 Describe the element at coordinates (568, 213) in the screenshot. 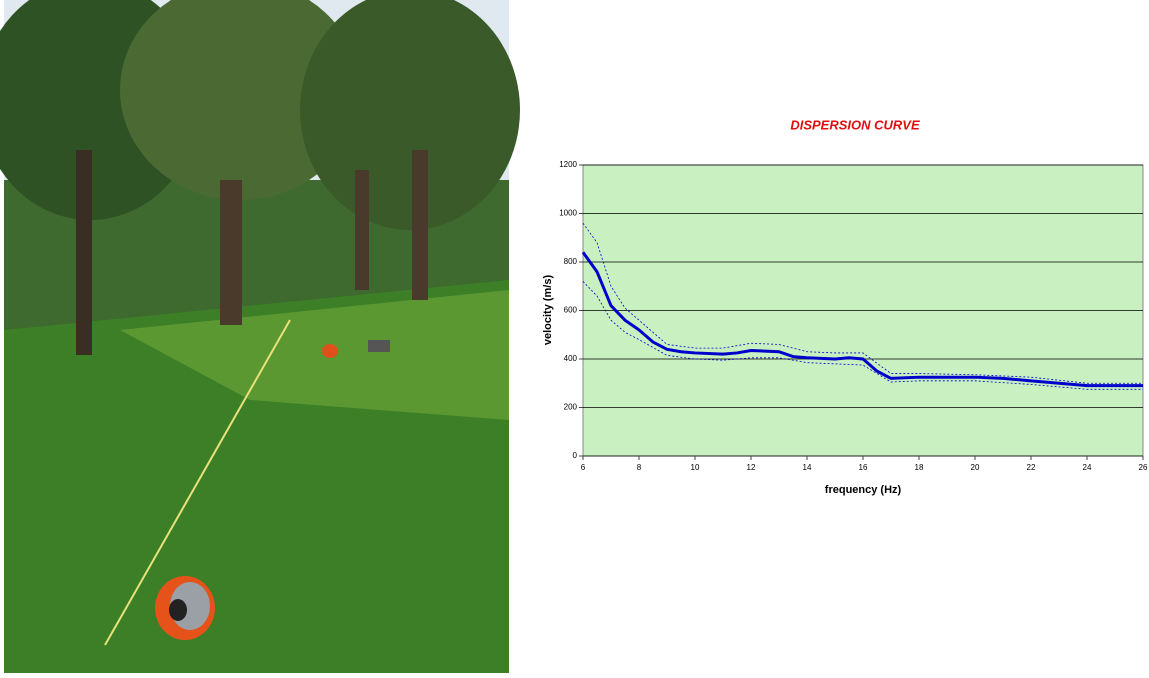

I see `y-tick-label: 1000` at that location.